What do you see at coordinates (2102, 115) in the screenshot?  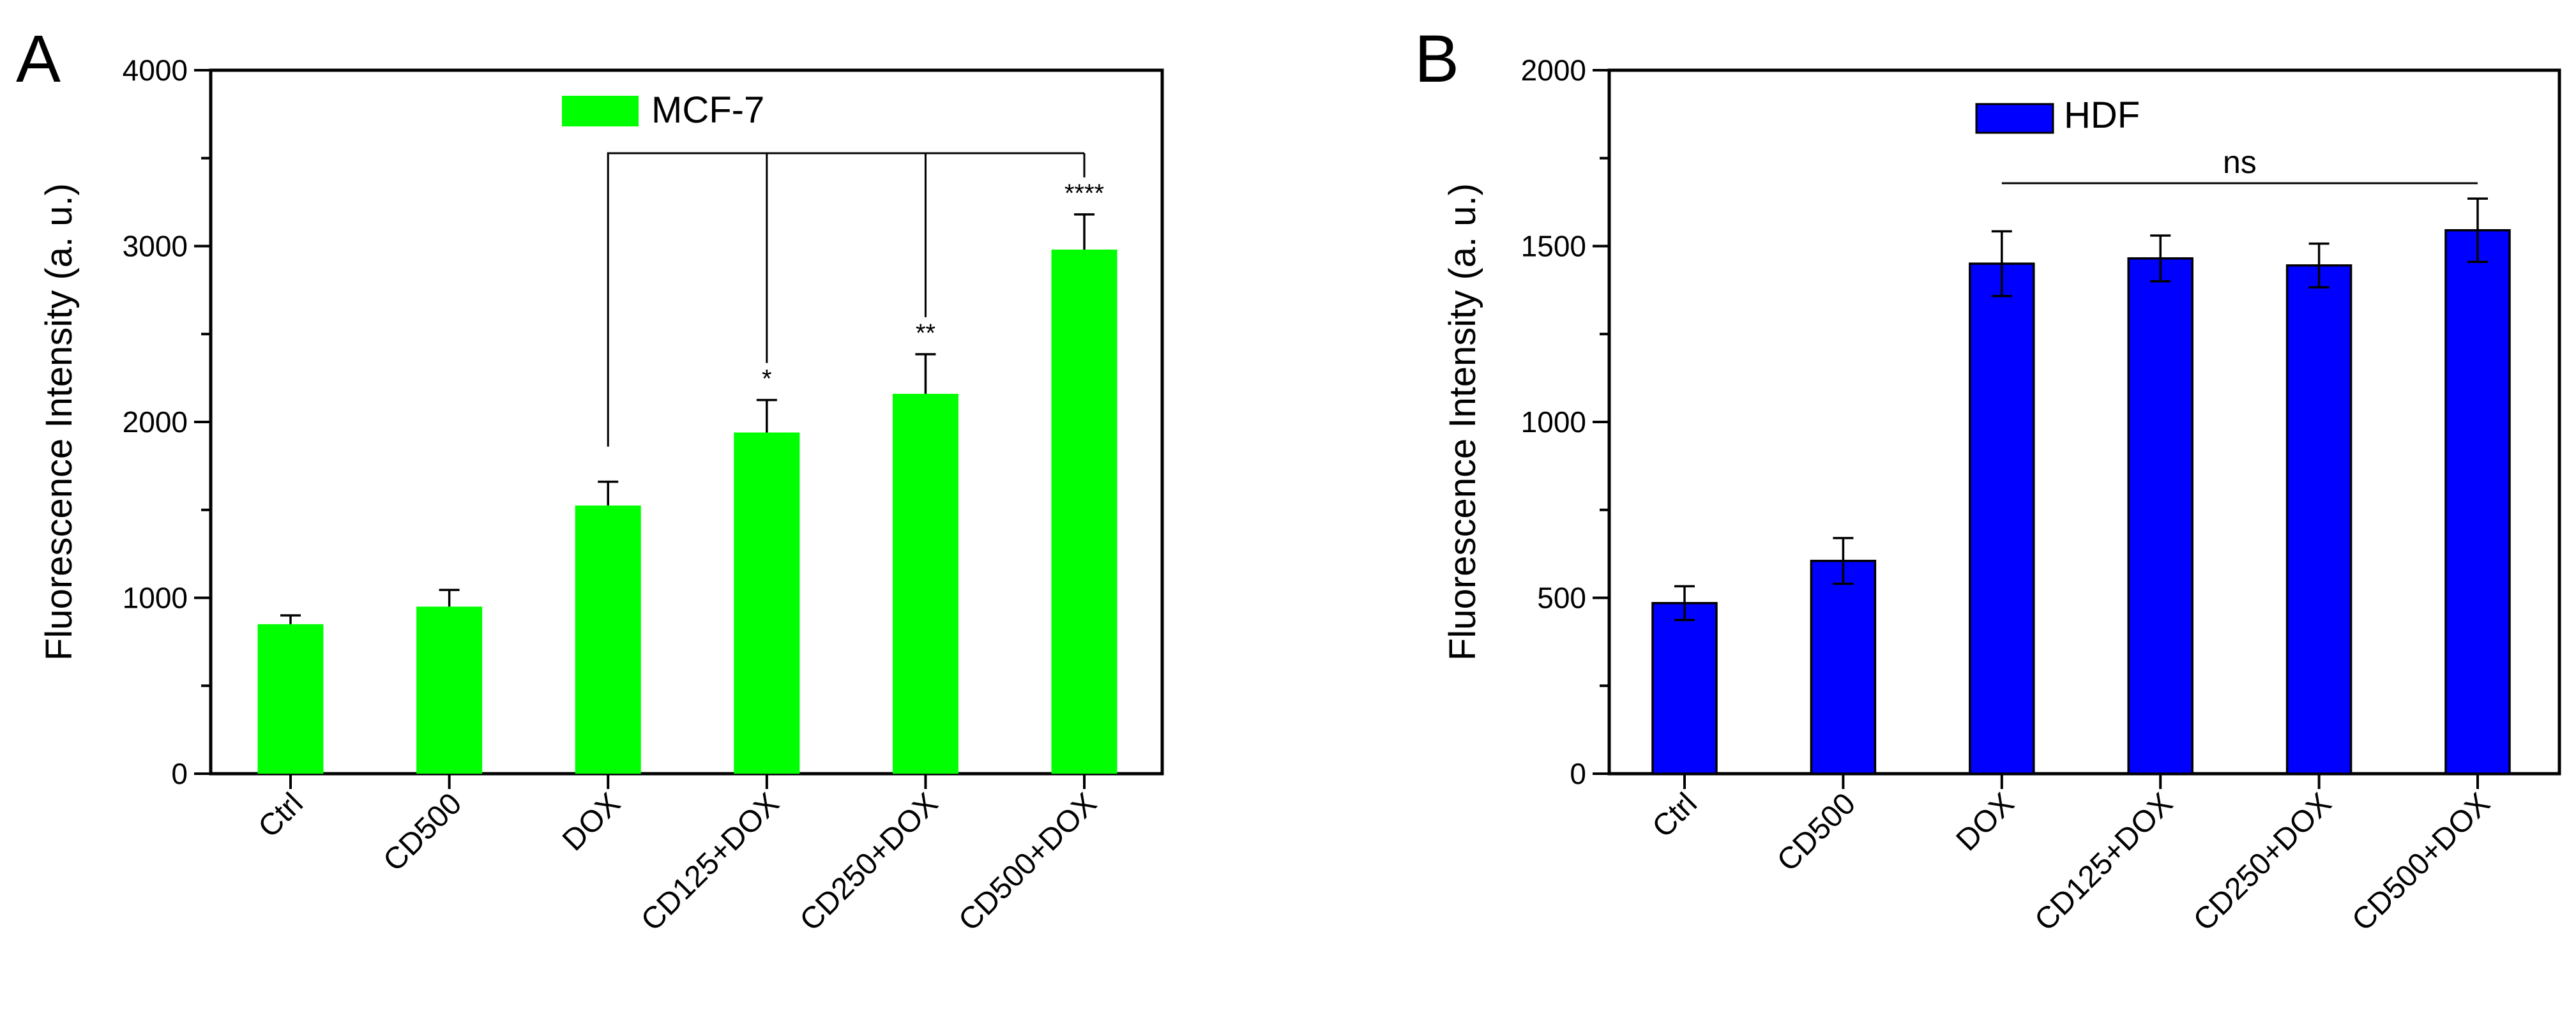 I see `legend-label: HDF` at bounding box center [2102, 115].